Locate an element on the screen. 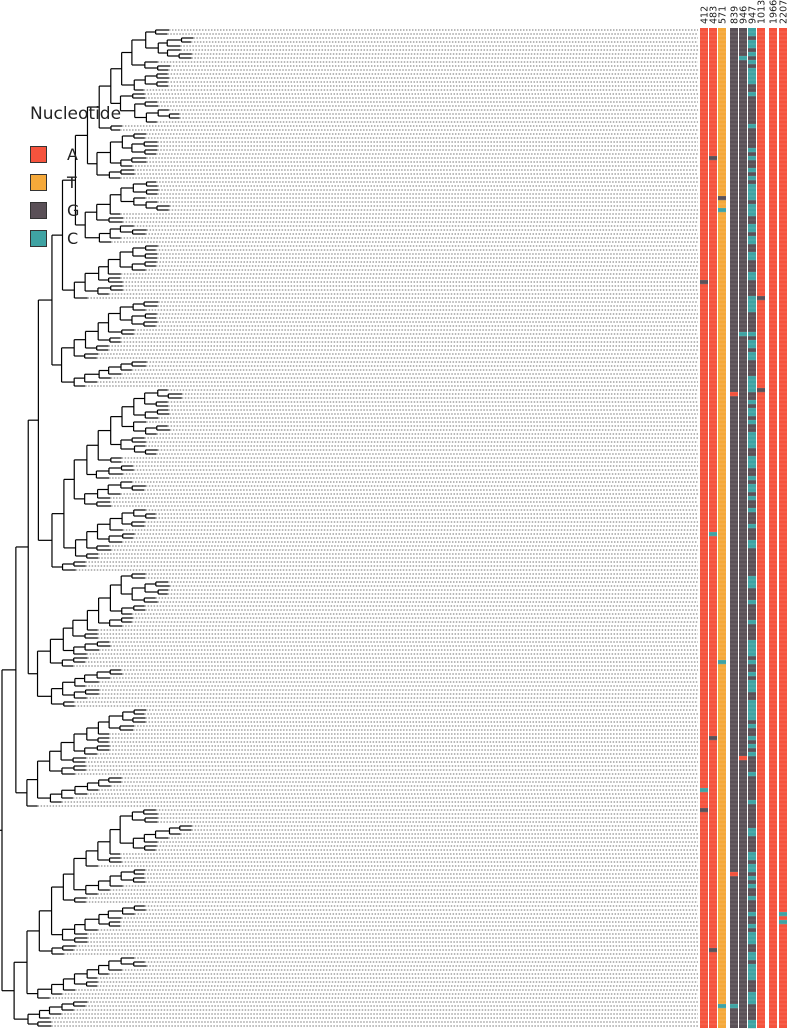 This screenshot has width=790, height=1032. column-label-839: 839 is located at coordinates (735, 15).